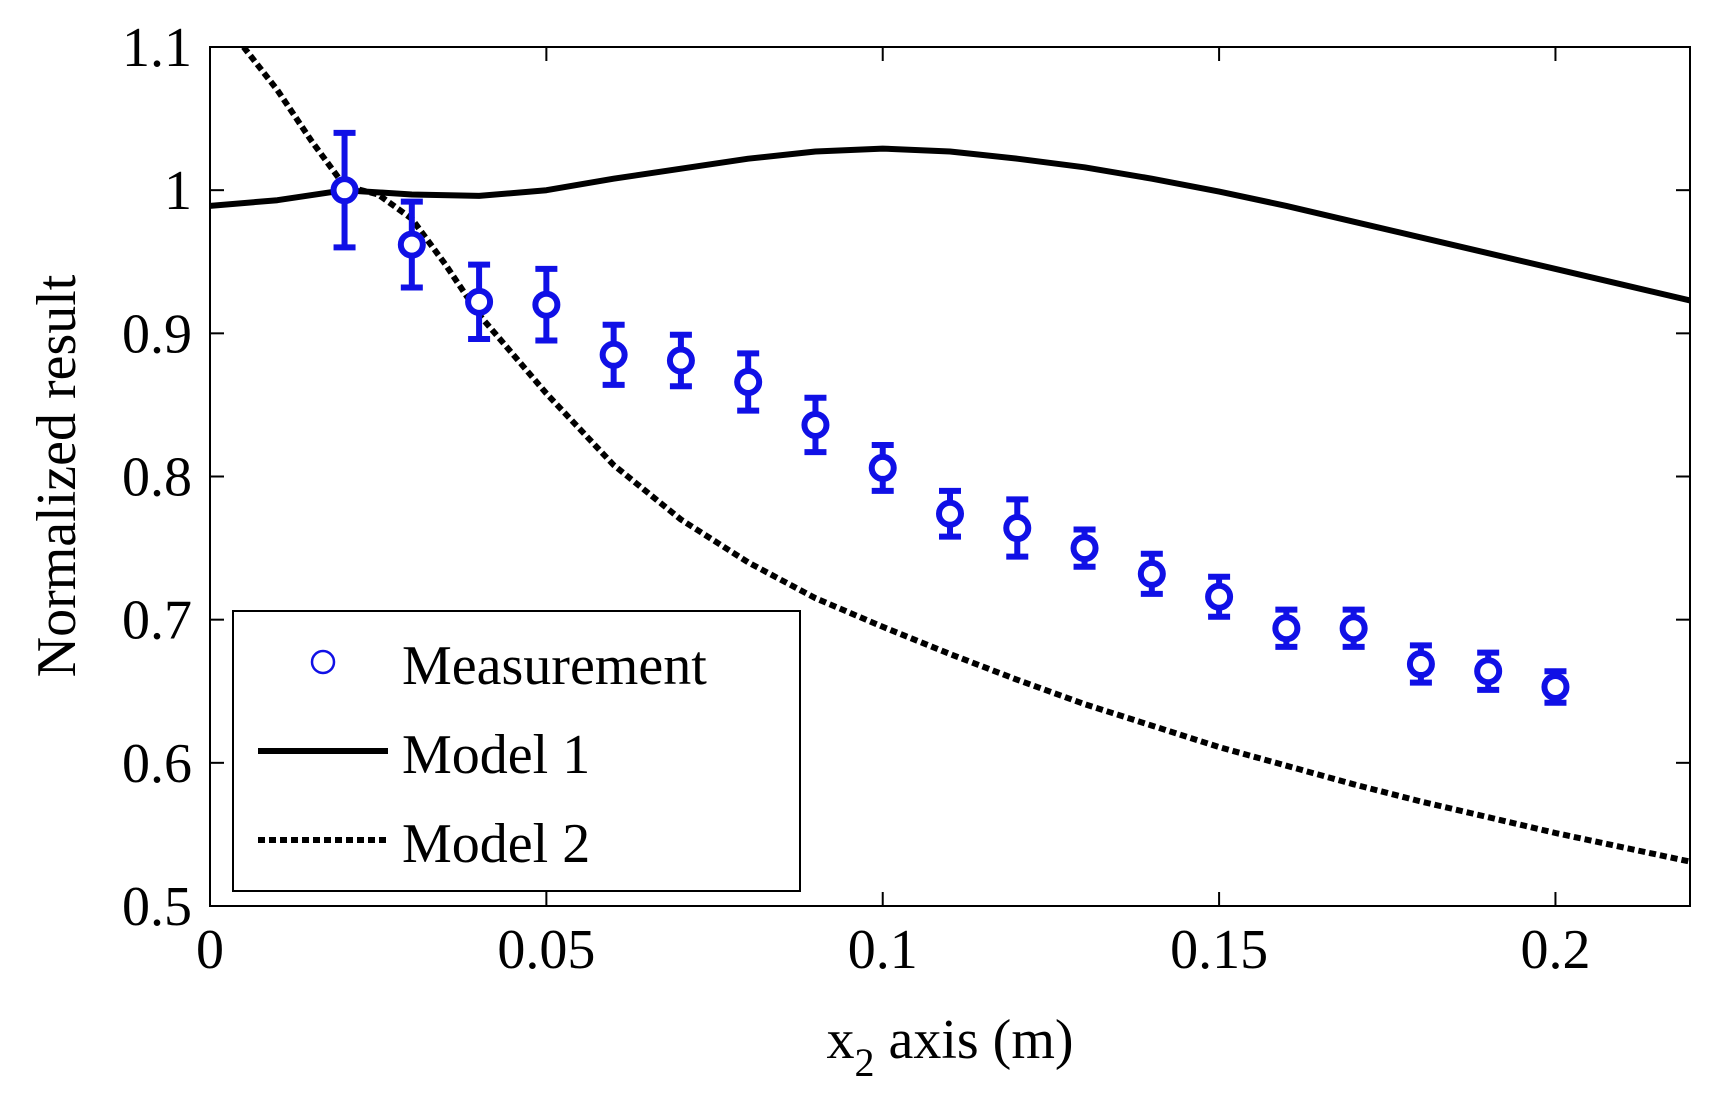  Describe the element at coordinates (157, 764) in the screenshot. I see `y-tick-label: 0.6` at that location.